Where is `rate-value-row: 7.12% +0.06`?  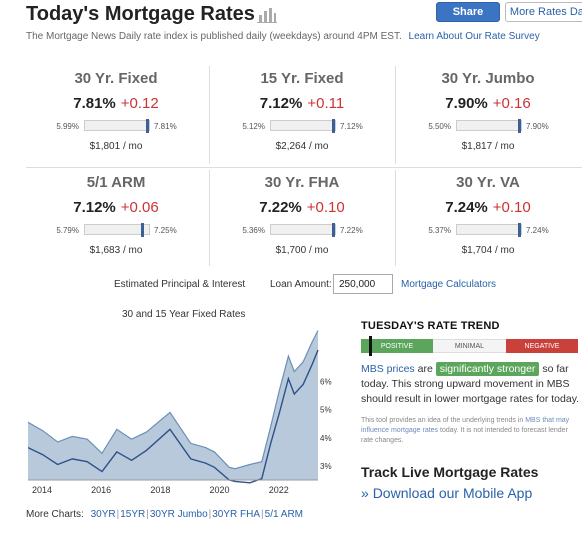 rate-value-row: 7.12% +0.06 is located at coordinates (116, 207).